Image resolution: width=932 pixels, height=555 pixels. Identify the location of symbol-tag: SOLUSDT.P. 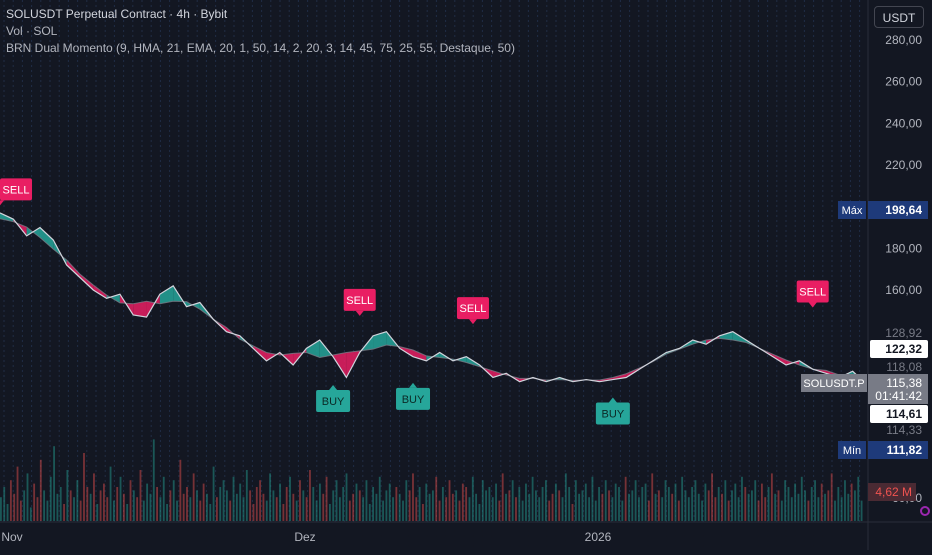
(833, 384).